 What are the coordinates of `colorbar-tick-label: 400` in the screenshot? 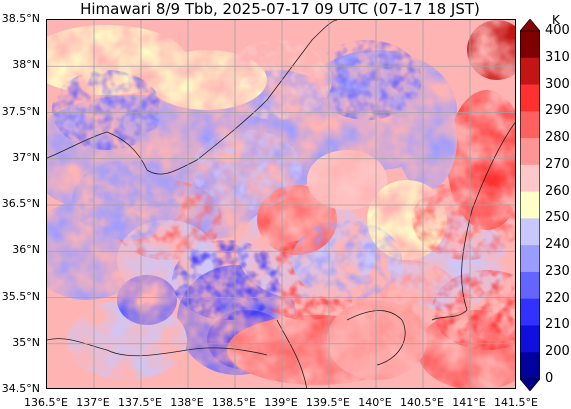 It's located at (557, 30).